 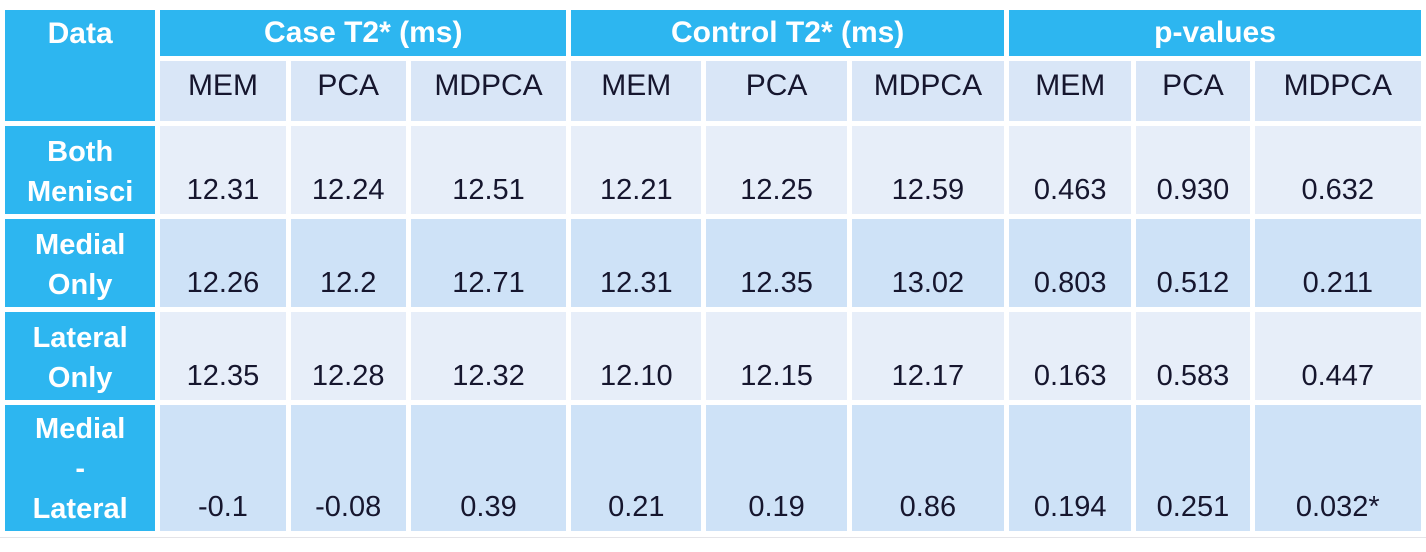 I want to click on row-header-medial-minus-lateral: Medial - Lateral, so click(x=80, y=468).